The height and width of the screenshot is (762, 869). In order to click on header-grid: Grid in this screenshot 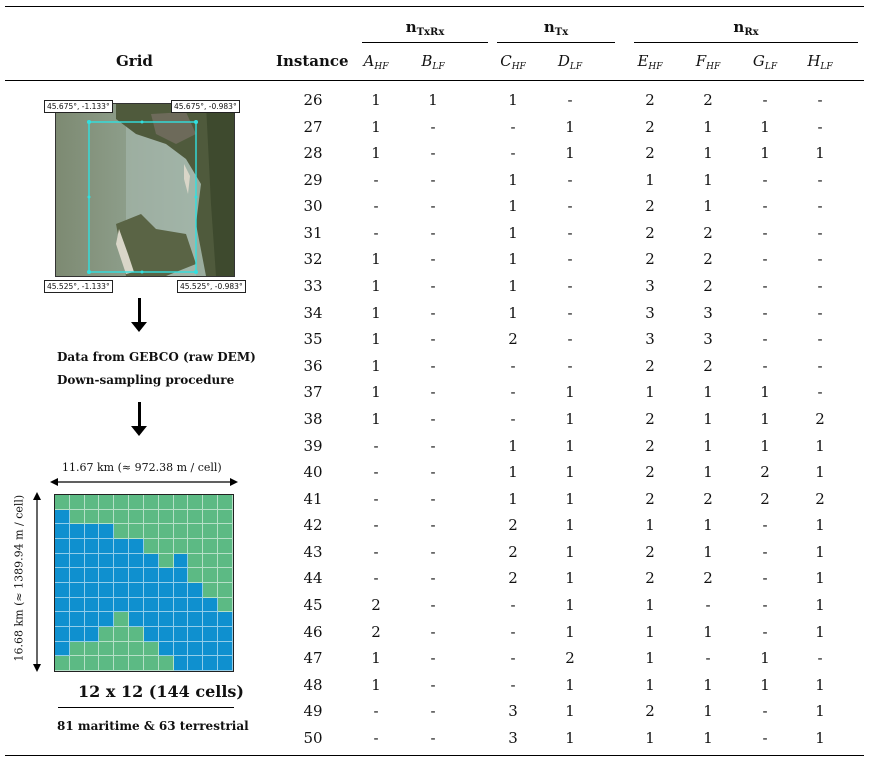, I will do `click(134, 61)`.